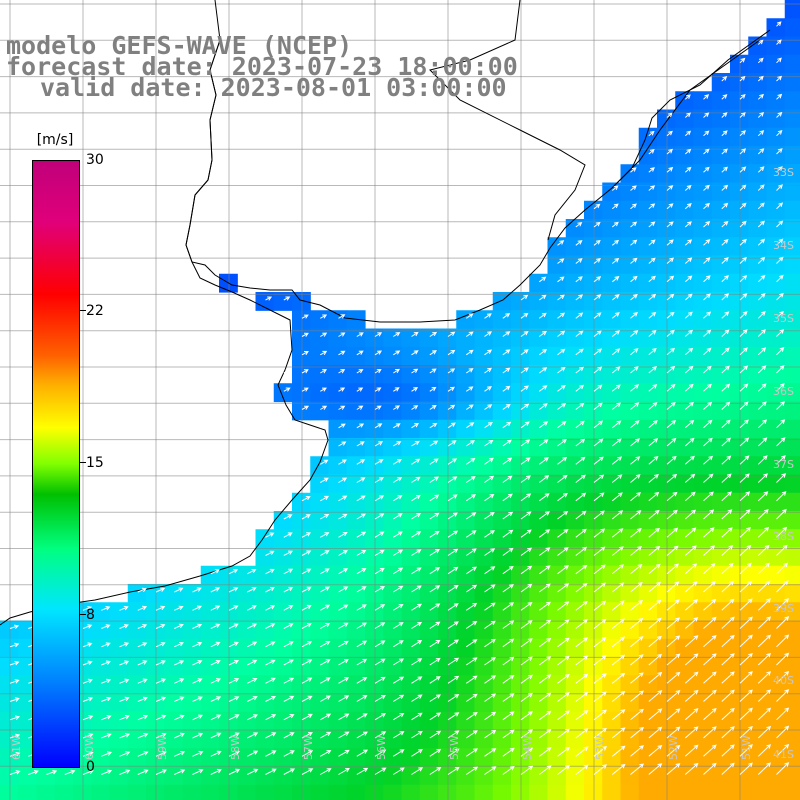  I want to click on lon-label: 54W, so click(527, 747).